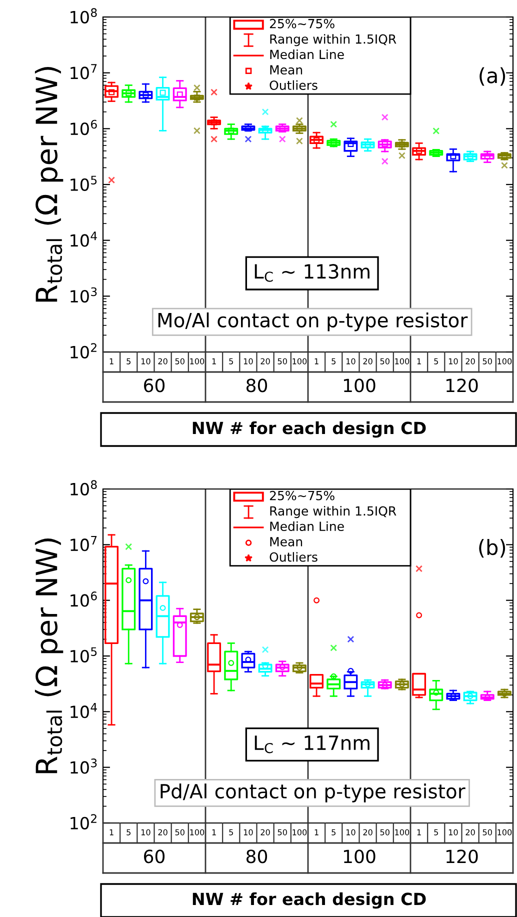 Image resolution: width=517 pixels, height=917 pixels. Describe the element at coordinates (492, 548) in the screenshot. I see `annotation: (b)` at that location.